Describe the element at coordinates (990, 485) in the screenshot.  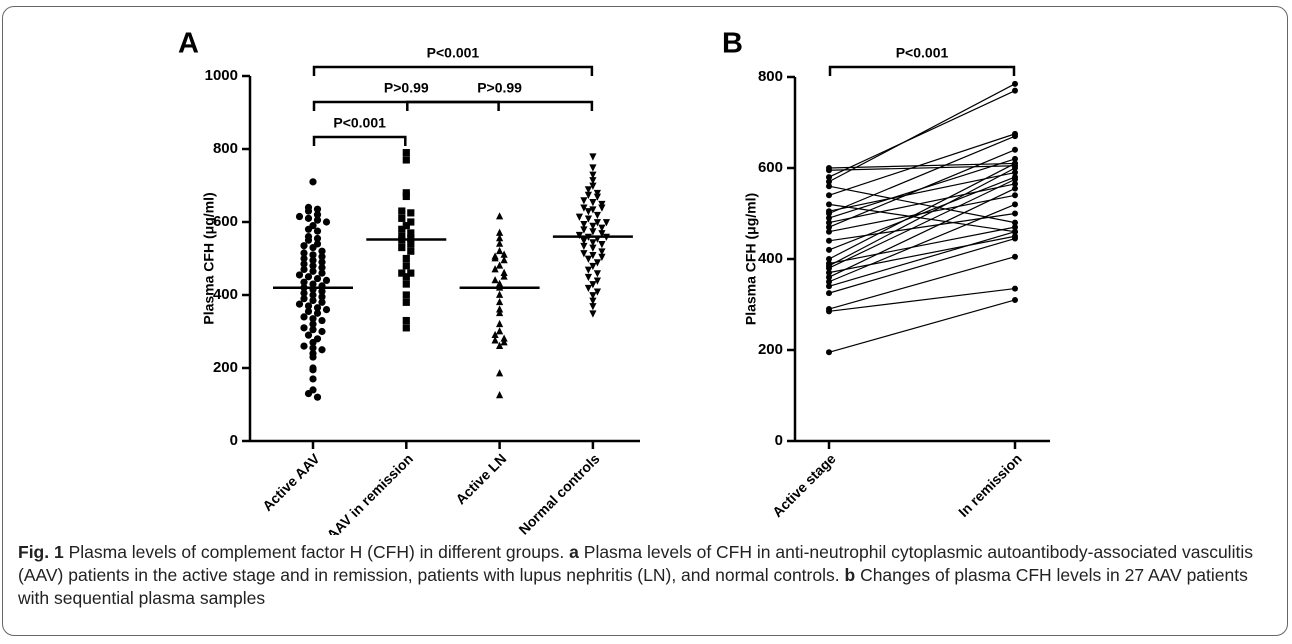
I see `x-tick-label: In remission` at that location.